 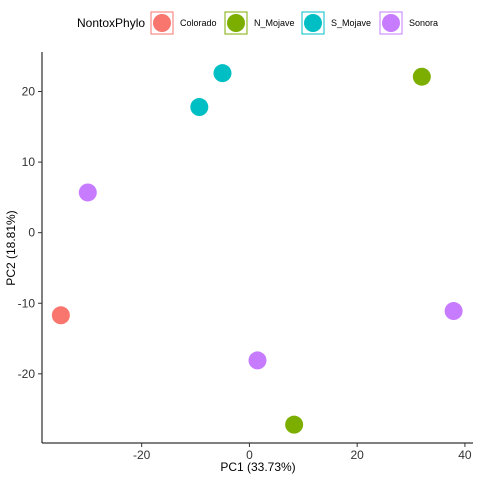 I want to click on y-tick-label: -10, so click(x=27, y=303).